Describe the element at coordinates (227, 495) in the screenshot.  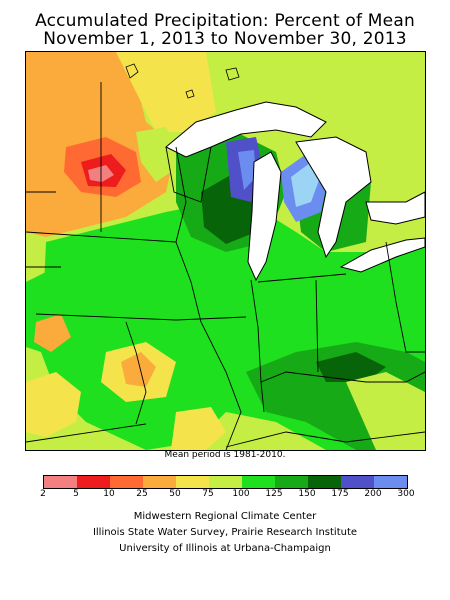
I see `precip-legend-ticks: 2 5 10 25 50 75 100 125 150 175 200 300` at that location.